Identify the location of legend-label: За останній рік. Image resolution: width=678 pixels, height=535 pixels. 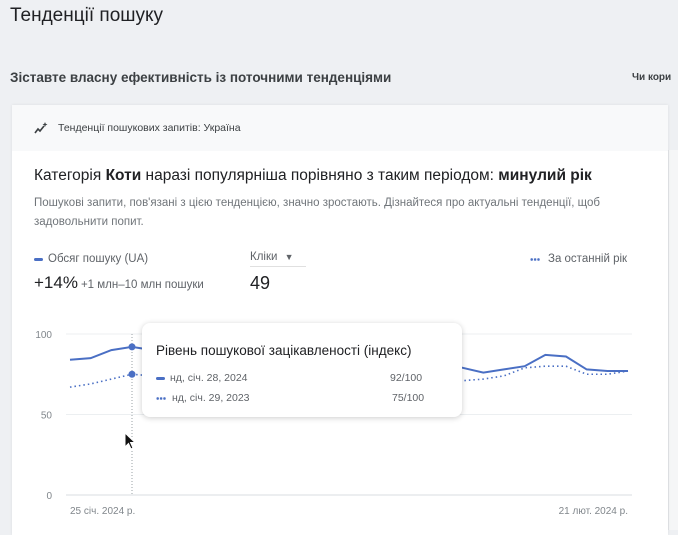
(588, 259).